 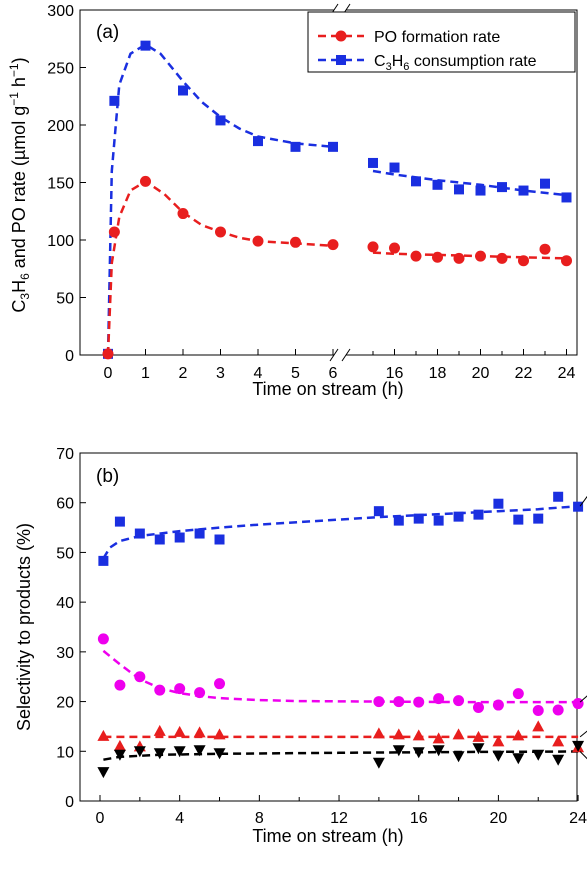 I want to click on x-tick-label: 8, so click(x=259, y=818).